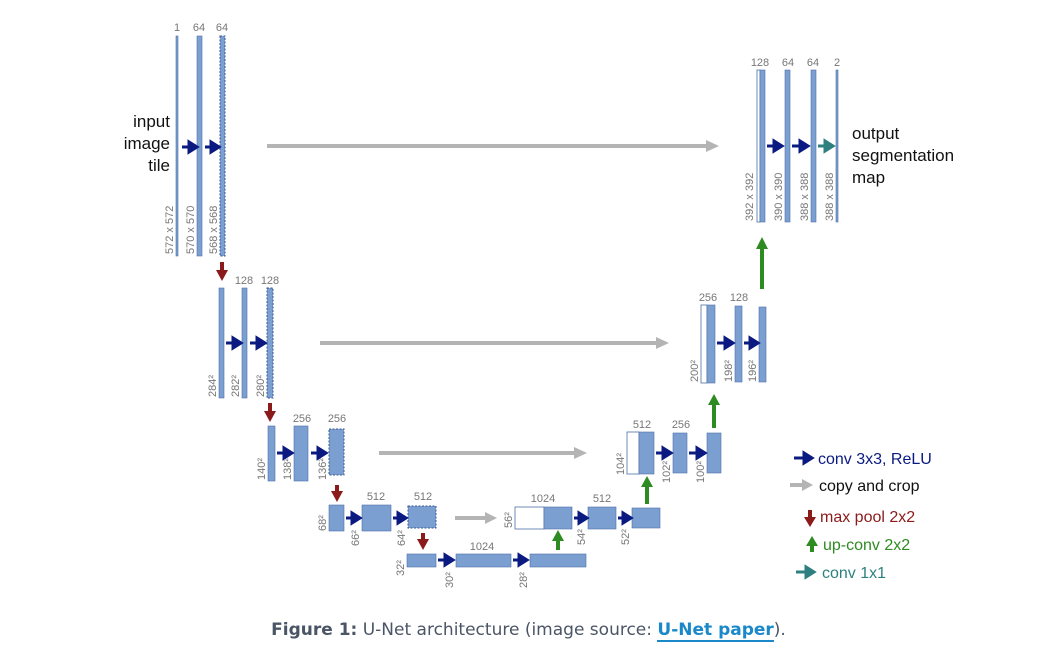 This screenshot has height=651, width=1057. I want to click on dimension-label: 196², so click(753, 371).